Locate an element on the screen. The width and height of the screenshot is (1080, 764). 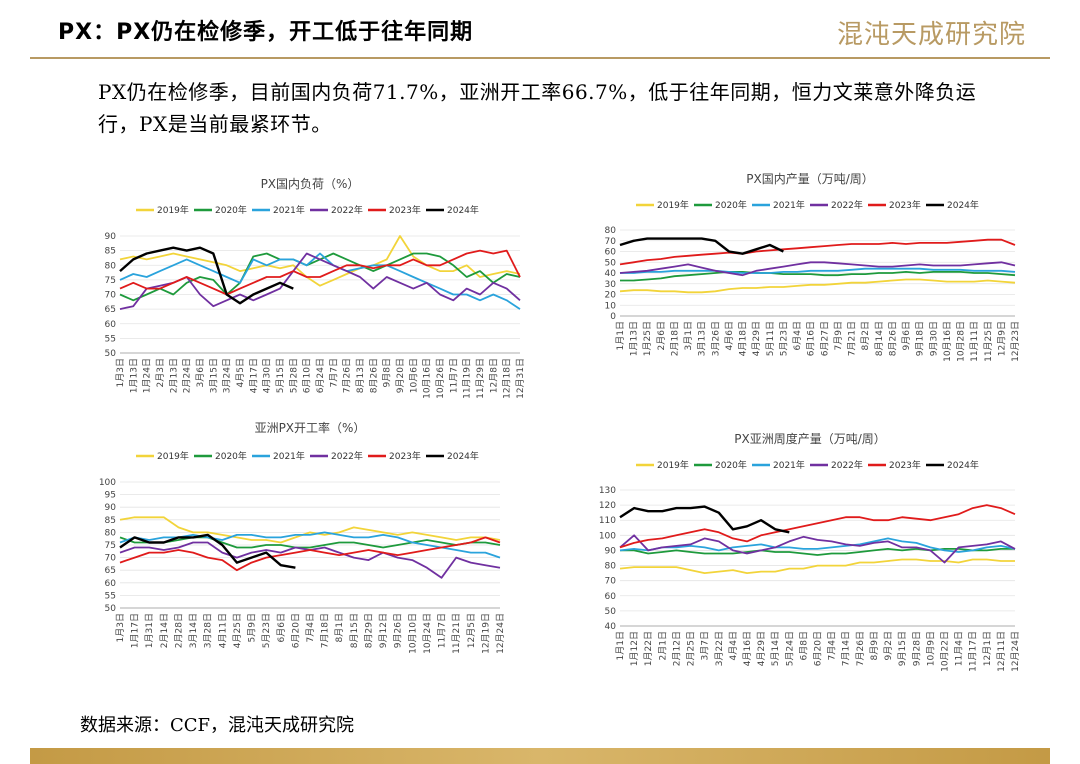
x-tick-label: 4月25日 is located at coordinates (237, 630).